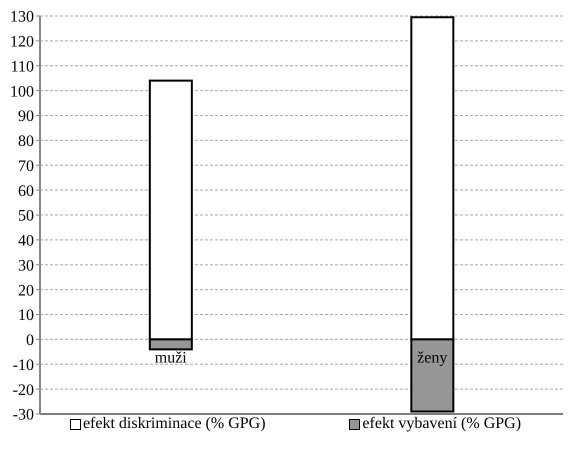 The width and height of the screenshot is (577, 457). Describe the element at coordinates (30, 341) in the screenshot. I see `y-tick-label: 0` at that location.